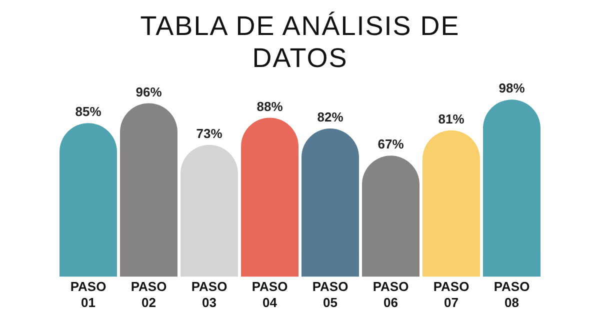  What do you see at coordinates (209, 133) in the screenshot?
I see `data-label: 73%` at bounding box center [209, 133].